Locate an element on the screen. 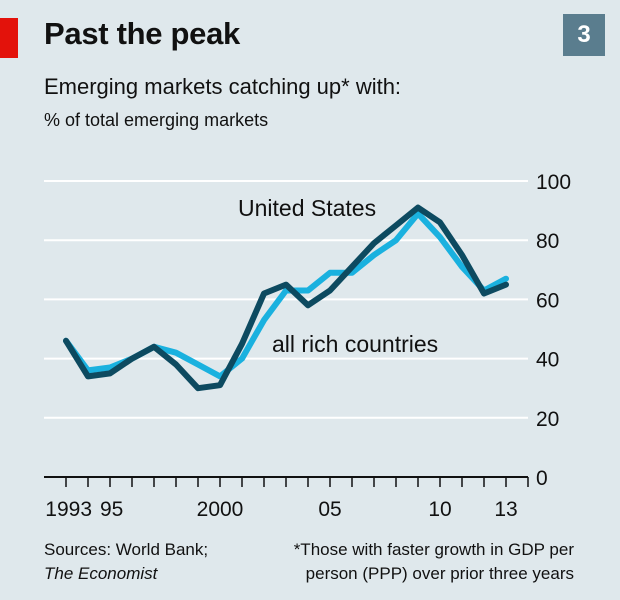  x-tick-label-1995: 95 is located at coordinates (111, 509).